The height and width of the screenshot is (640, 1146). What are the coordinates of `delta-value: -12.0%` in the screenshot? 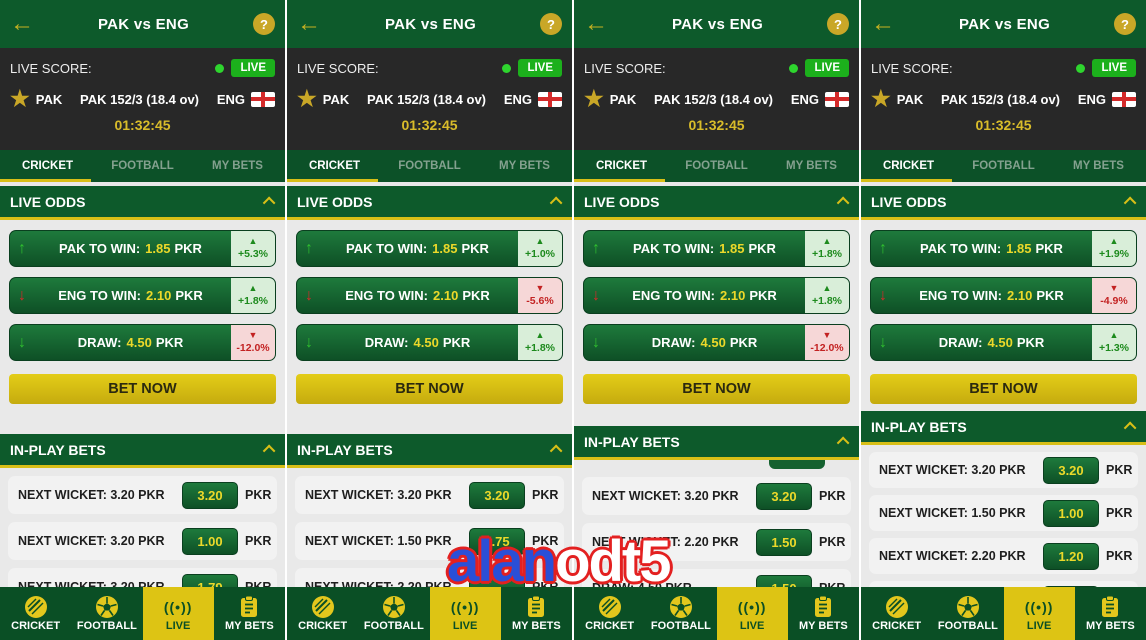 It's located at (253, 347).